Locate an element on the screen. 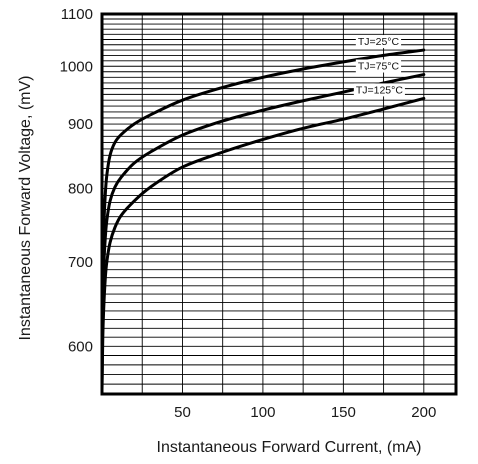 The image size is (478, 464). curve-label-series-1: TJ=25°C is located at coordinates (379, 42).